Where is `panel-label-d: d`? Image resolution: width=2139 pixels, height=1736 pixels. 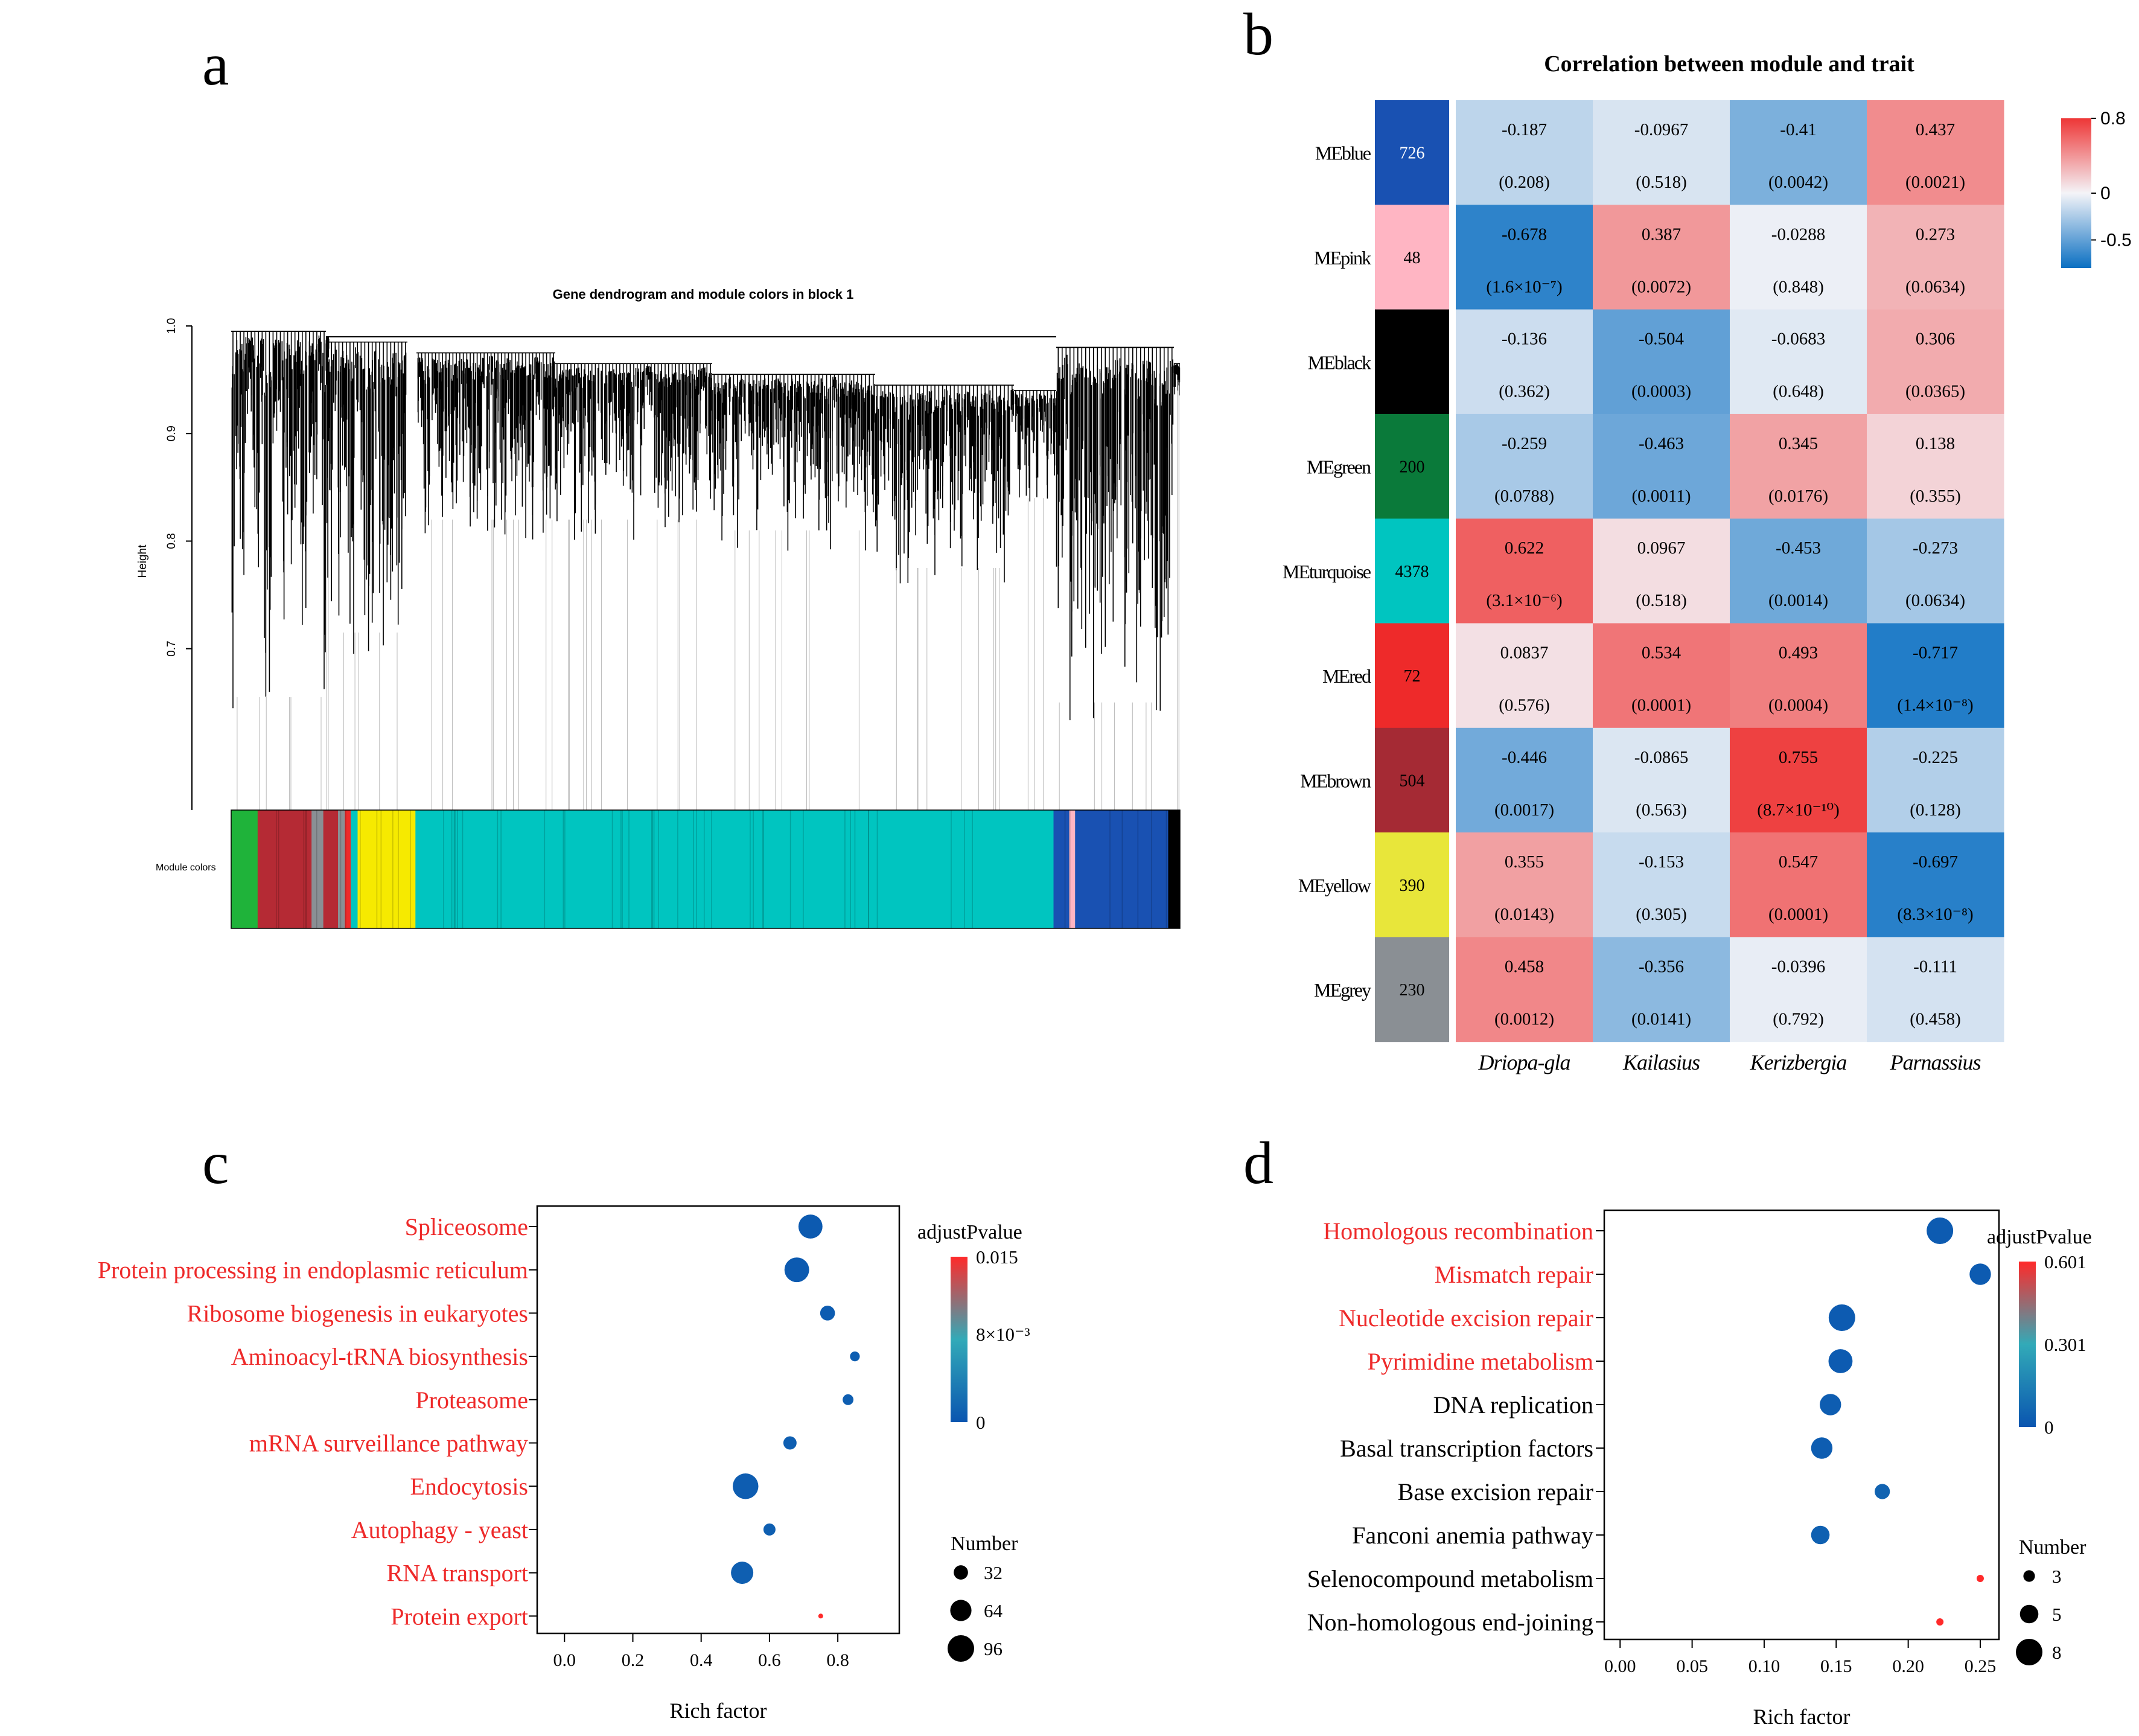 panel-label-d: d is located at coordinates (1258, 1162).